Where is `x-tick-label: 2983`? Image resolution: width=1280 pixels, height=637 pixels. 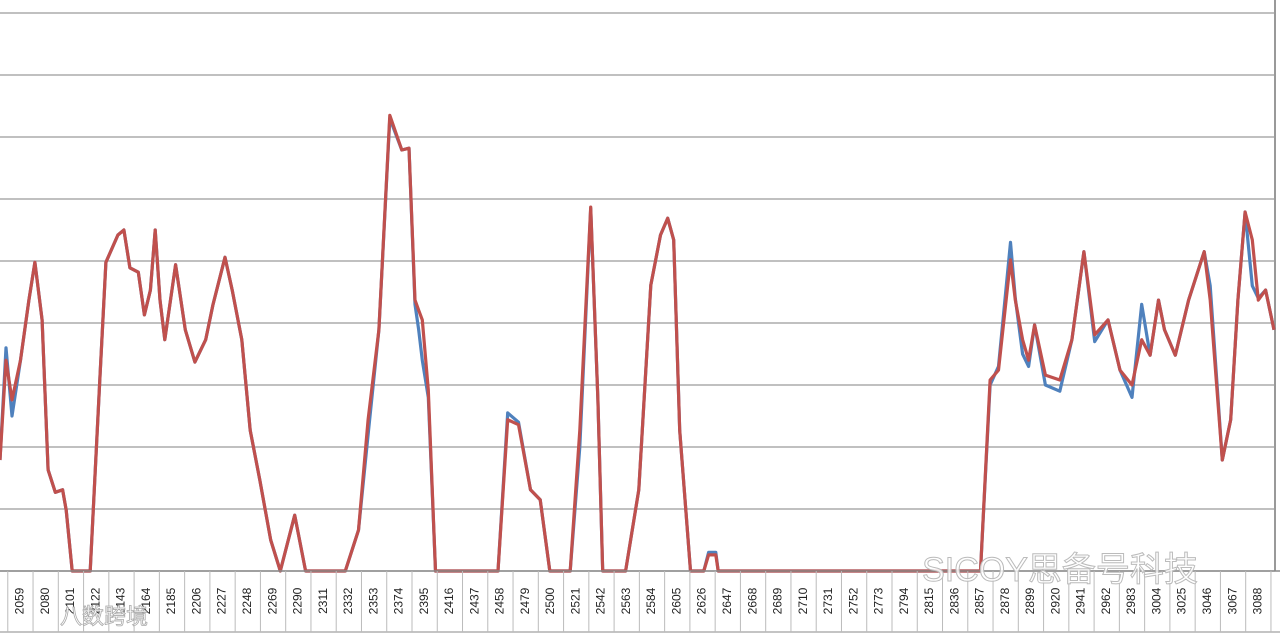 x-tick-label: 2983 is located at coordinates (1131, 600).